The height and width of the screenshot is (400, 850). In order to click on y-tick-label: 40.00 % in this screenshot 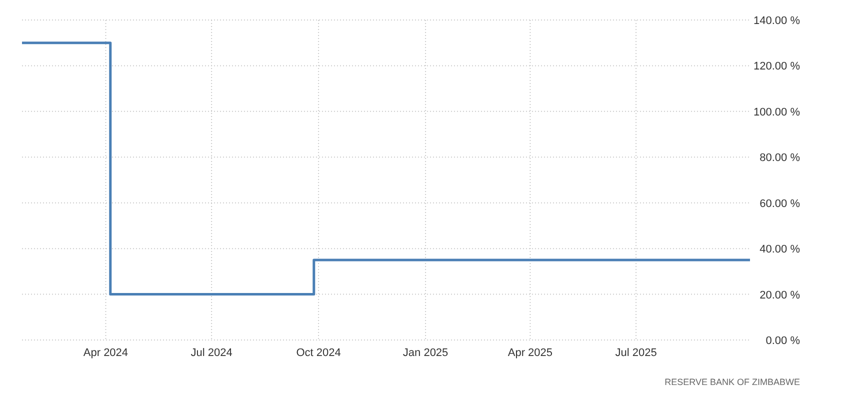, I will do `click(780, 250)`.